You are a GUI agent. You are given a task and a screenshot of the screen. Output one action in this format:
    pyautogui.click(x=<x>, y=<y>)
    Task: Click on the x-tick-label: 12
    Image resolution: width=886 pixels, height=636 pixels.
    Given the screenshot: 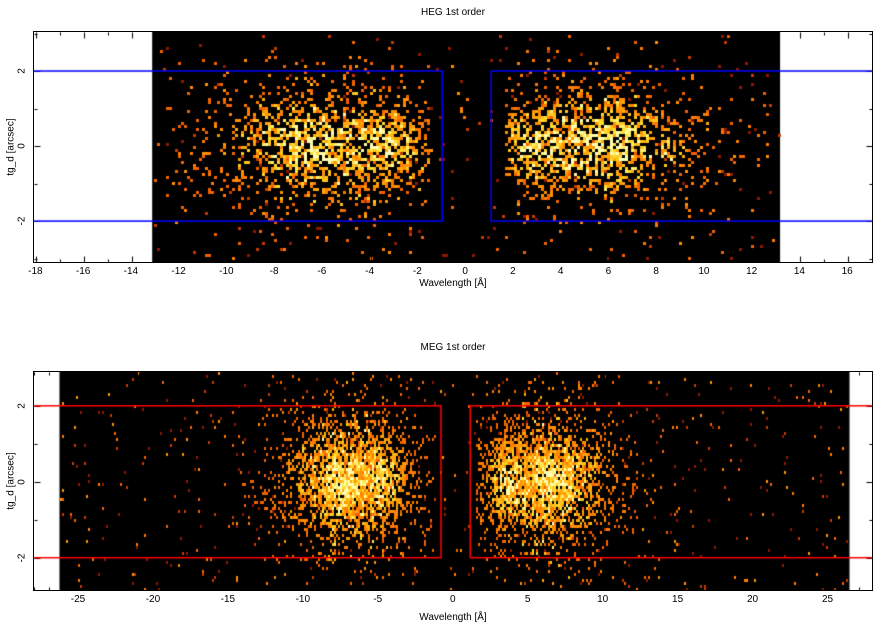 What is the action you would take?
    pyautogui.click(x=752, y=271)
    